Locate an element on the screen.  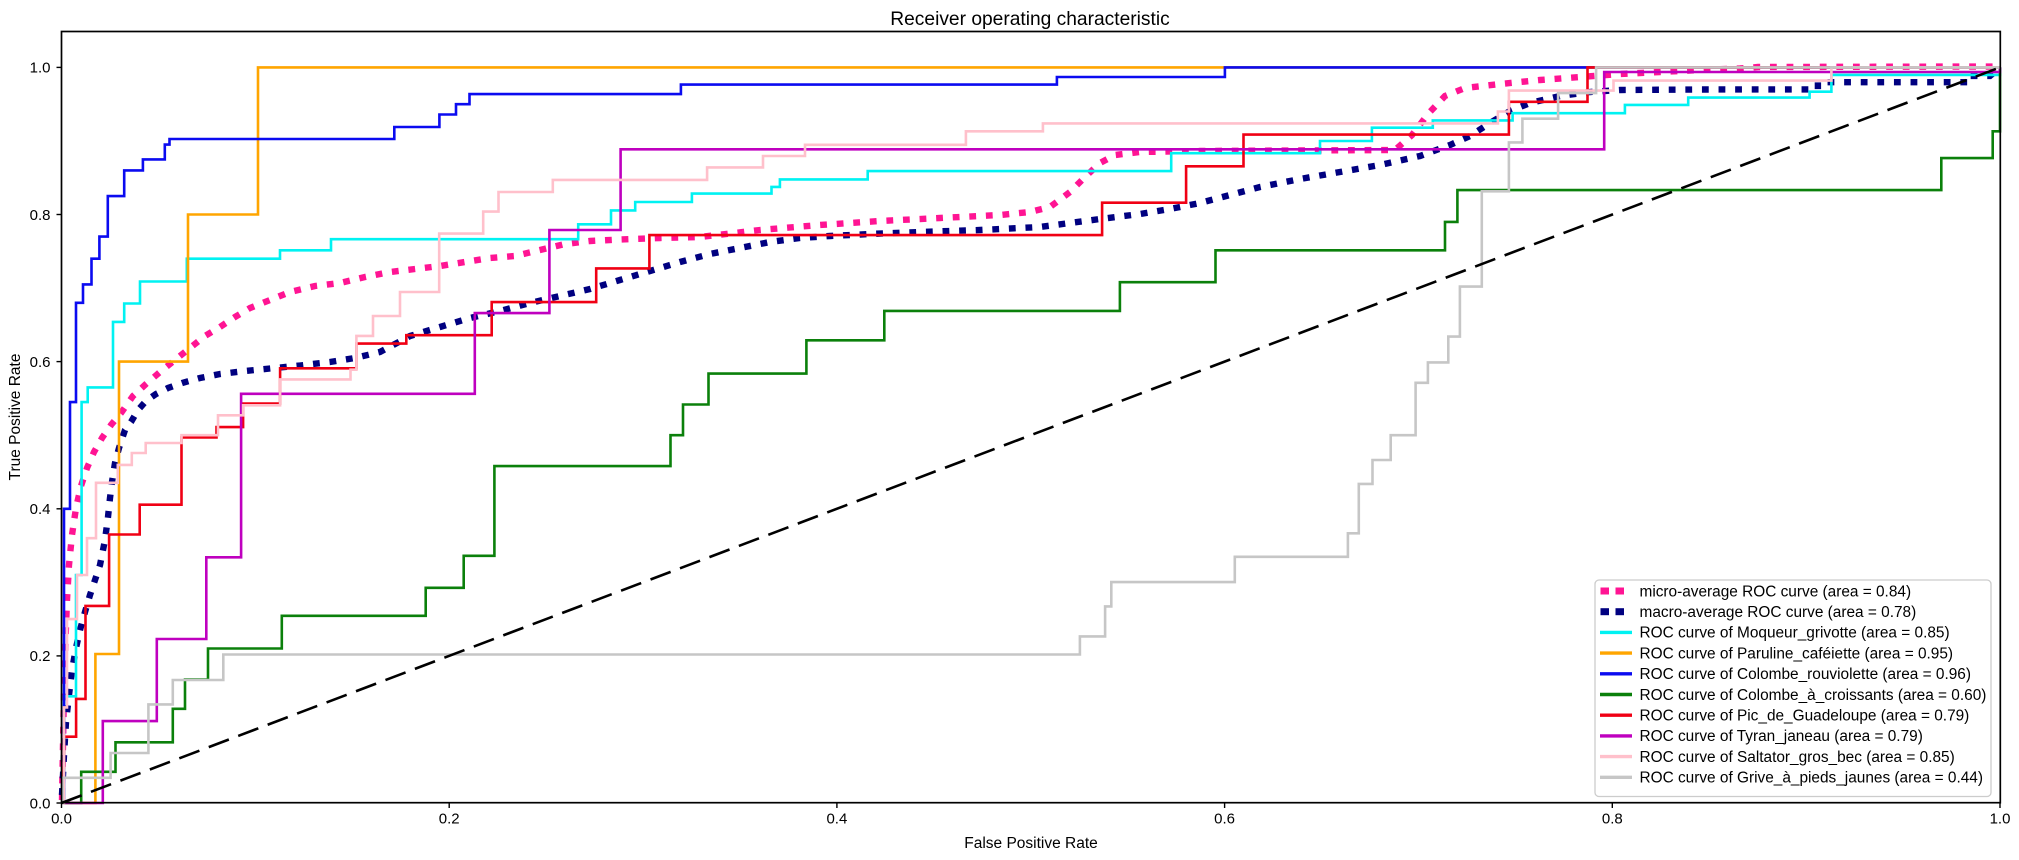
svg-text: True Positive Rate is located at coordinates (15, 417).